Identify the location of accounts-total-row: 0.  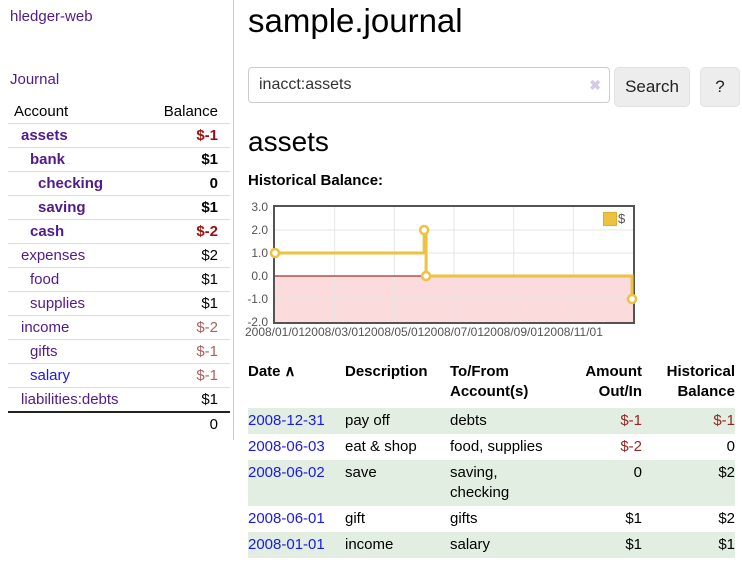
(119, 424).